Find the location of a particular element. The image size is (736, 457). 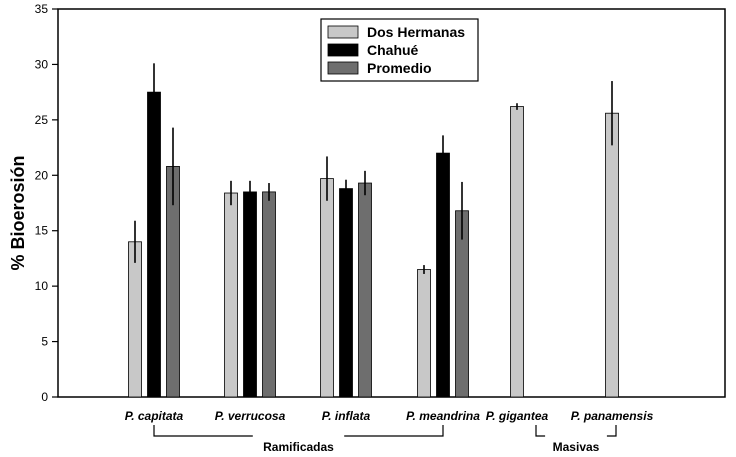

legend: Dos Hermanas Chahué Promedio is located at coordinates (399, 50).